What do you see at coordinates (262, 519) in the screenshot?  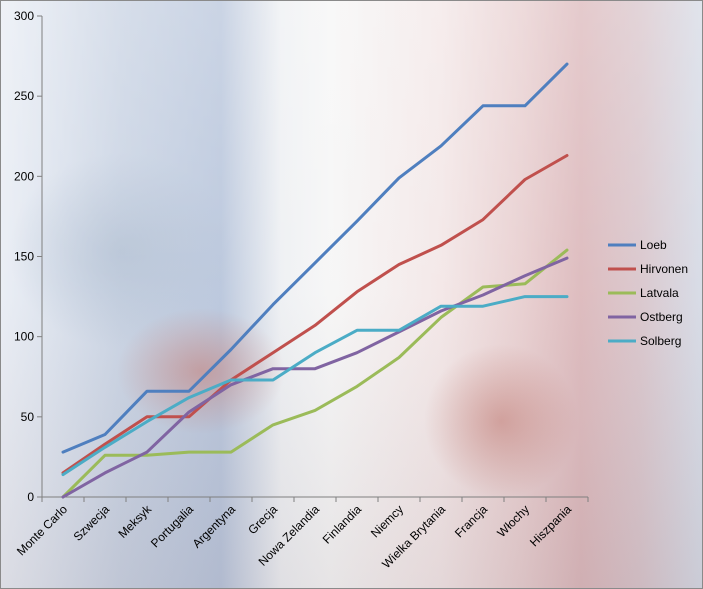 I see `x-tick-label: Grecja` at bounding box center [262, 519].